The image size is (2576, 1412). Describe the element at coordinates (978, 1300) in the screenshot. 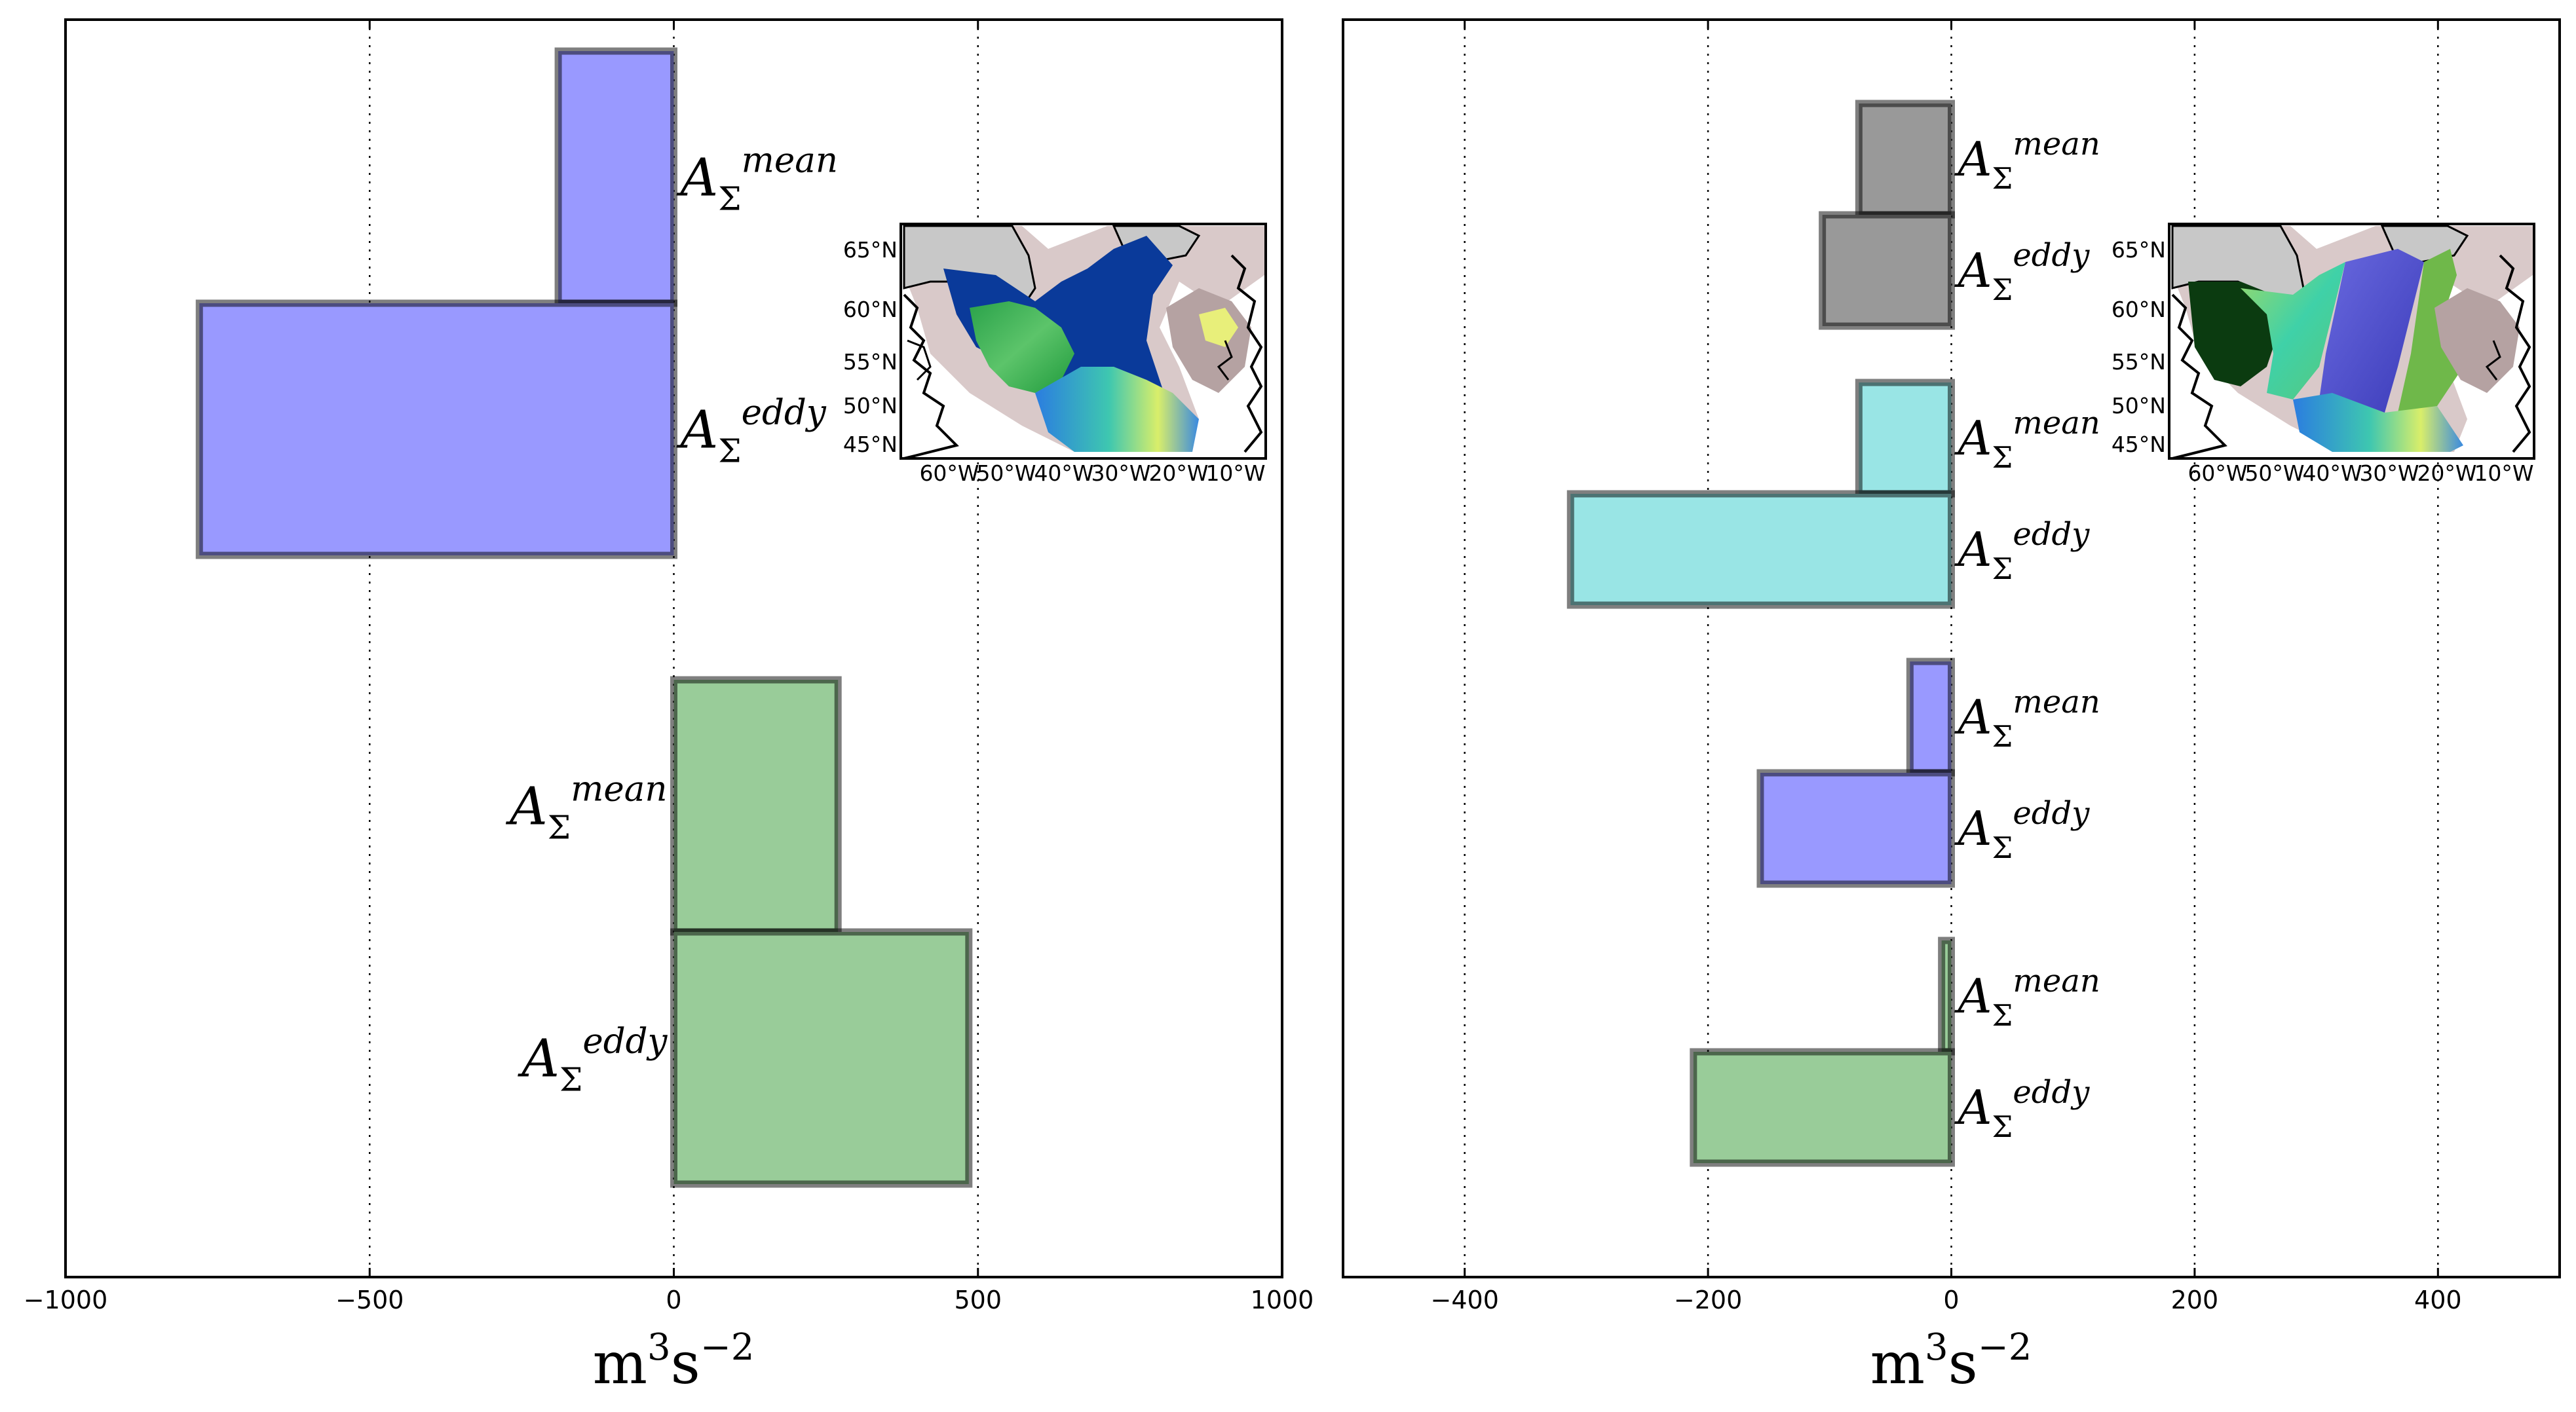

I see `x-tick-label: 500` at that location.